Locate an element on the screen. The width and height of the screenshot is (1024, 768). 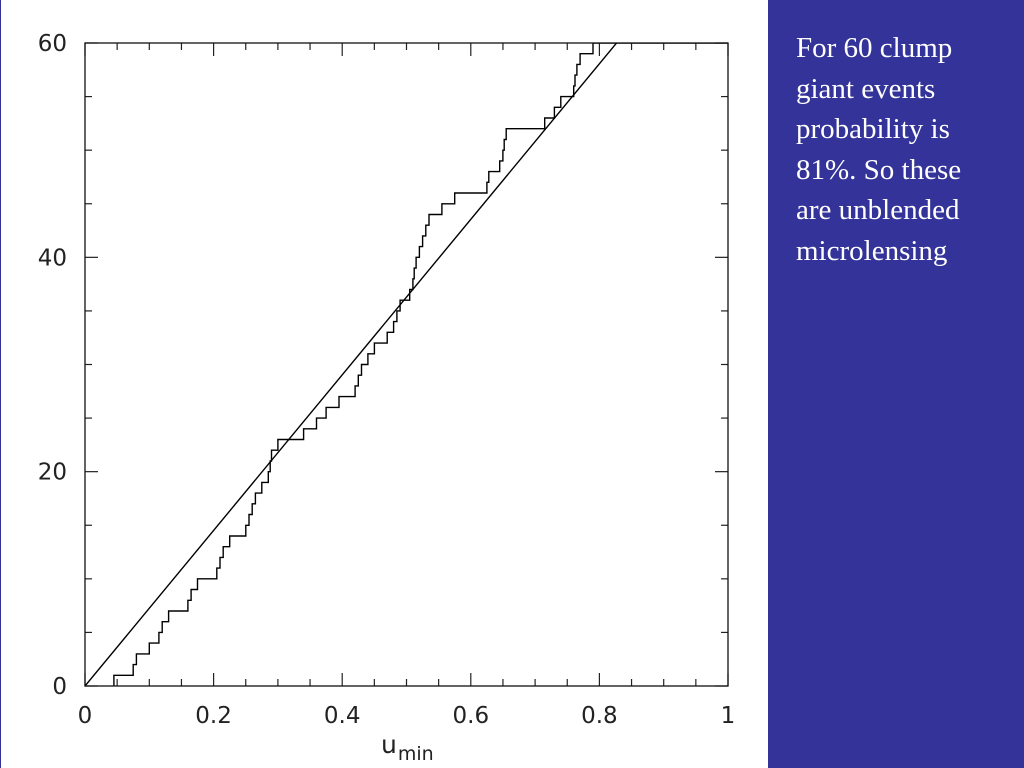
x-tick-label: 0.2 is located at coordinates (213, 716).